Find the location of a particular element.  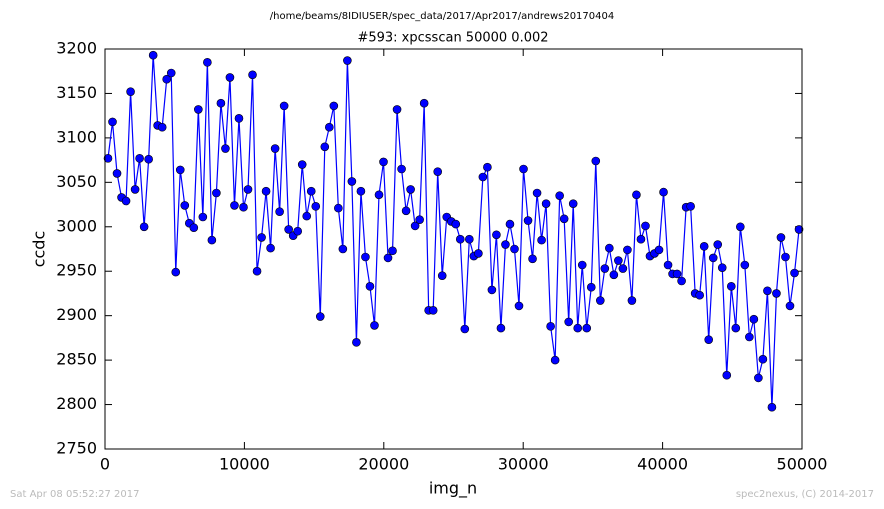

y-tick-label: 2750 is located at coordinates (76, 448).